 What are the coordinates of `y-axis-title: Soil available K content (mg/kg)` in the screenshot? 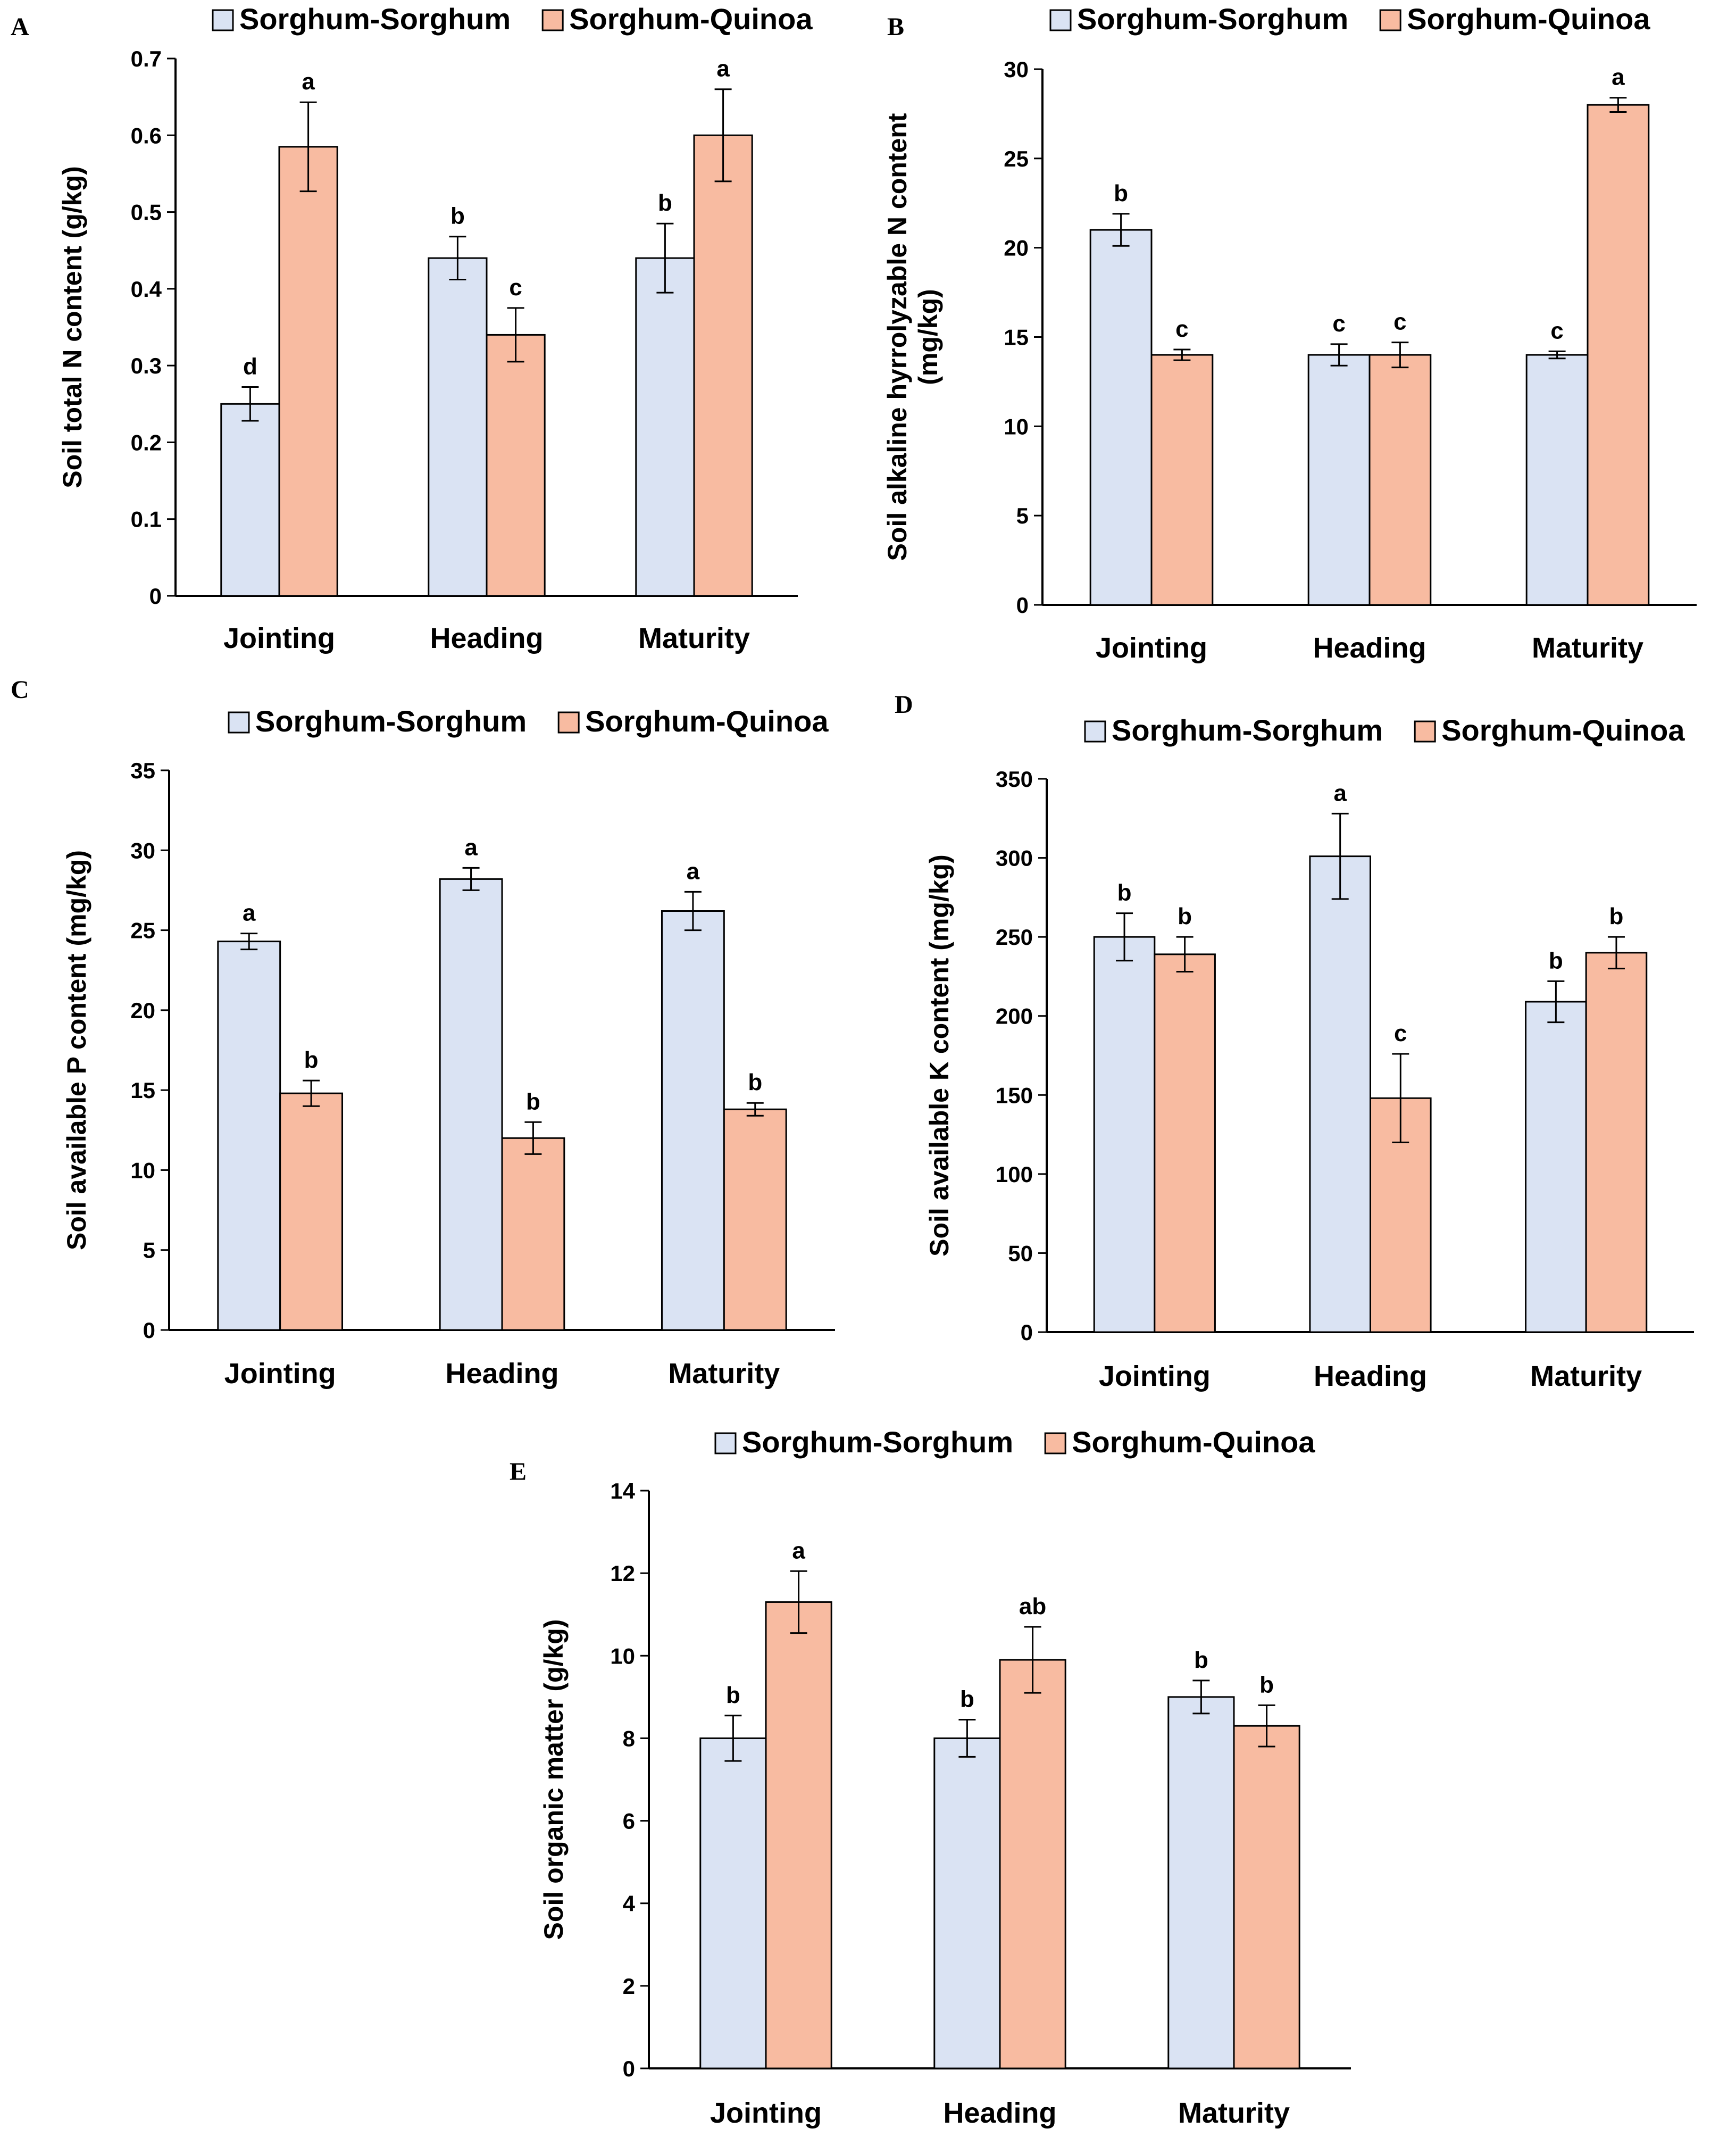 It's located at (939, 1055).